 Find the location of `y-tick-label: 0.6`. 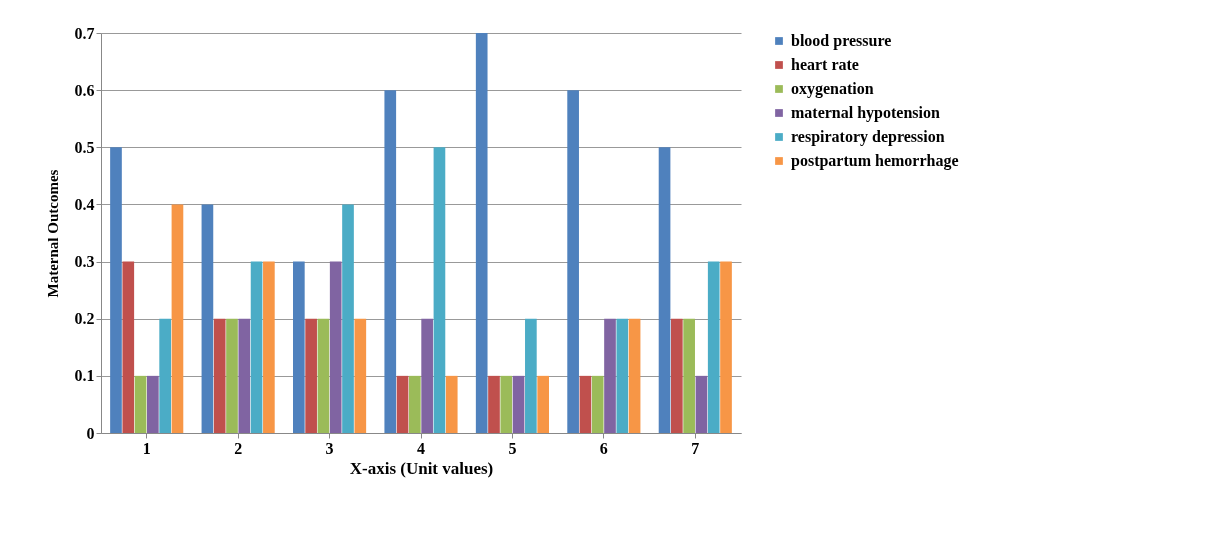

y-tick-label: 0.6 is located at coordinates (84, 90).